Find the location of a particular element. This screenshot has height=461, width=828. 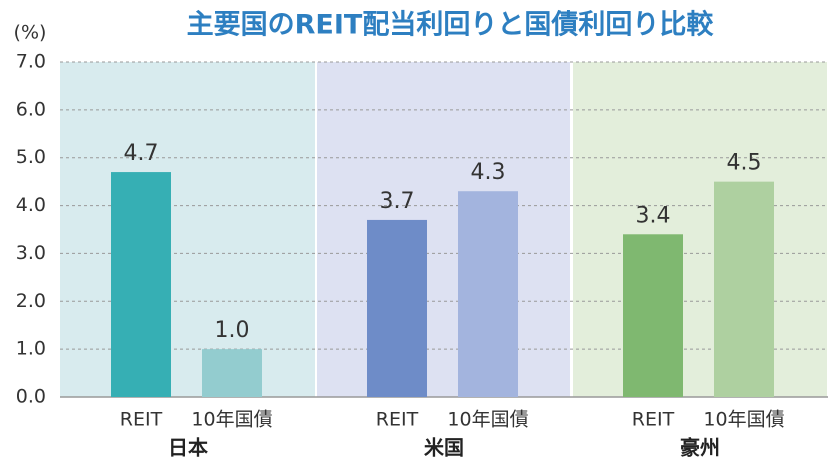

chart-title: 主要国のREIT配当利回りと国債利回り比較 is located at coordinates (451, 25).